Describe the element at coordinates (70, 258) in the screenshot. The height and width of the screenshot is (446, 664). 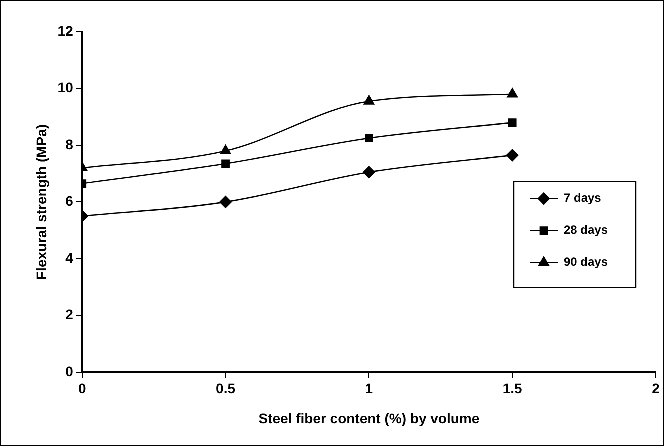
I see `y-tick-label: 4` at that location.